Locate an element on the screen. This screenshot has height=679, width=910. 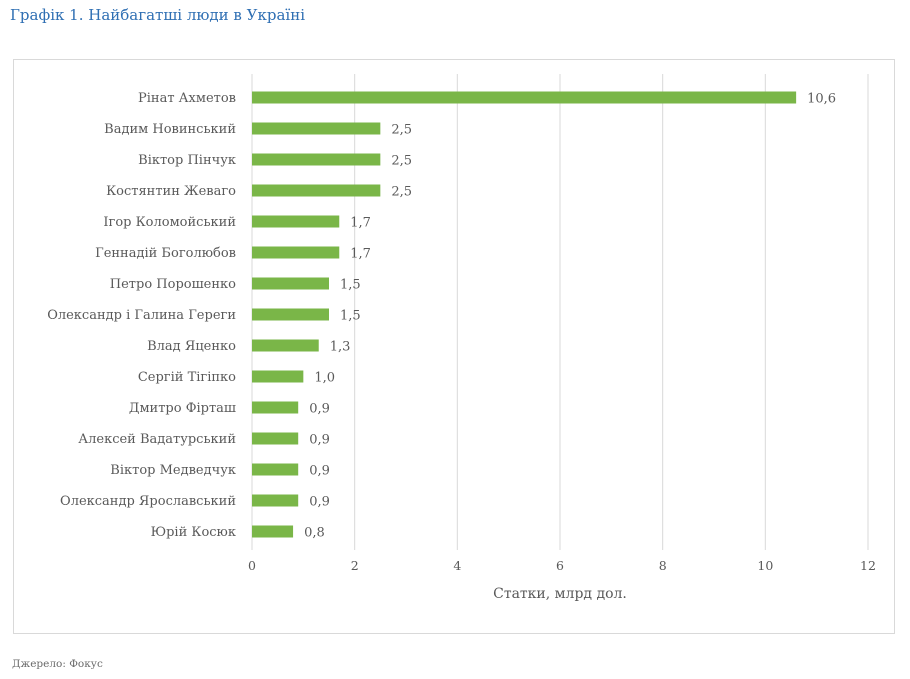
category-label: Рінат Ахметов is located at coordinates (187, 98).